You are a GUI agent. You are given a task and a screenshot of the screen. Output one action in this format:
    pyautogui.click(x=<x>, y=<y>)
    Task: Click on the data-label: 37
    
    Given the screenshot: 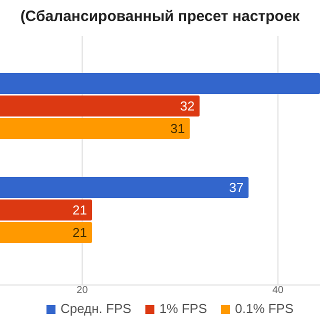 What is the action you would take?
    pyautogui.click(x=236, y=187)
    